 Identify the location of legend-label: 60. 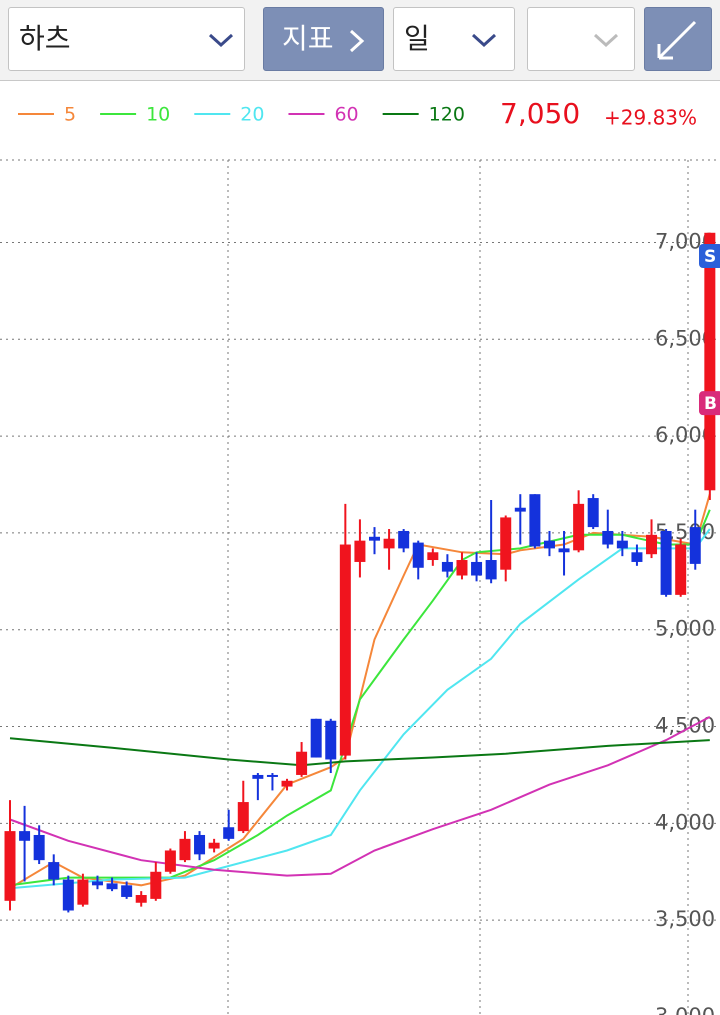
(346, 115).